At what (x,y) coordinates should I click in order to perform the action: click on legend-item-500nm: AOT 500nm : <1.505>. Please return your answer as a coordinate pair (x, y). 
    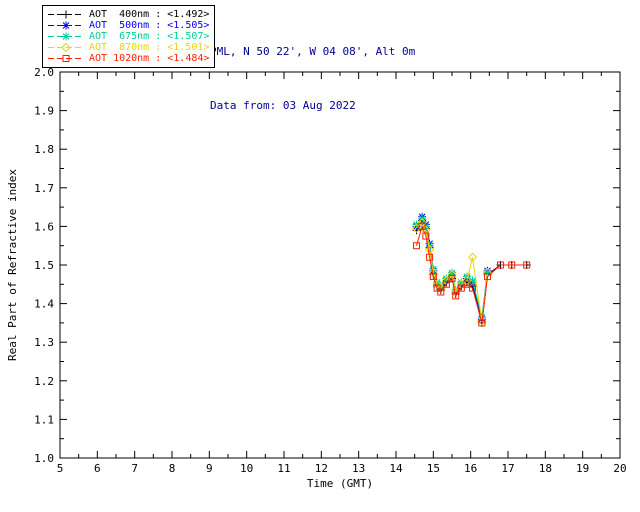
    Looking at the image, I should click on (128, 25).